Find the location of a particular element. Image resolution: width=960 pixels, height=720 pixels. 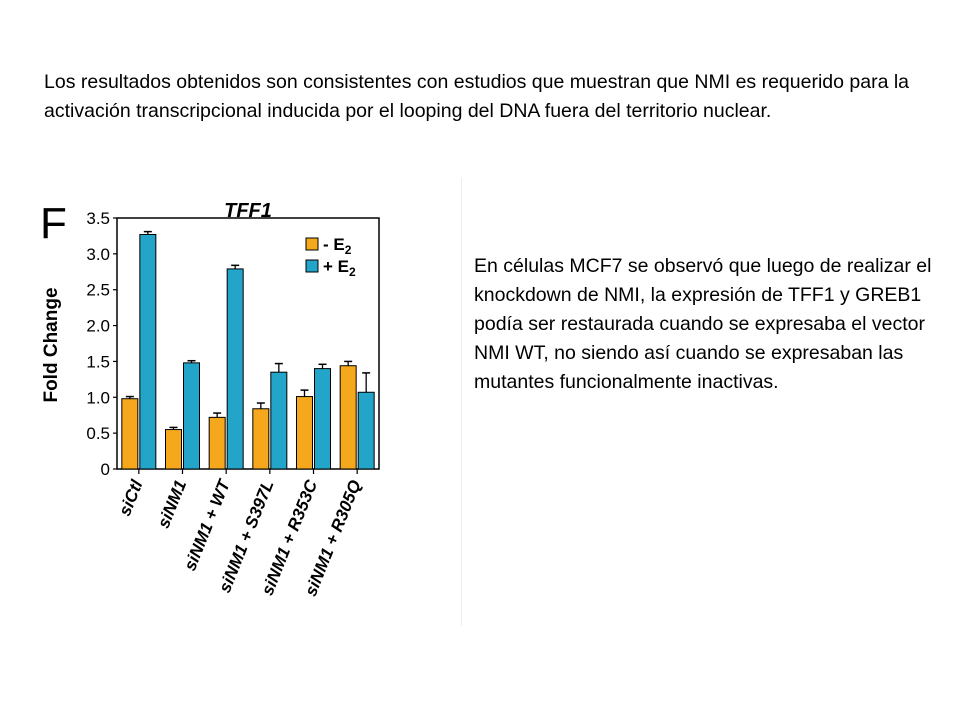

y-tick-label: 1.0 is located at coordinates (98, 397).